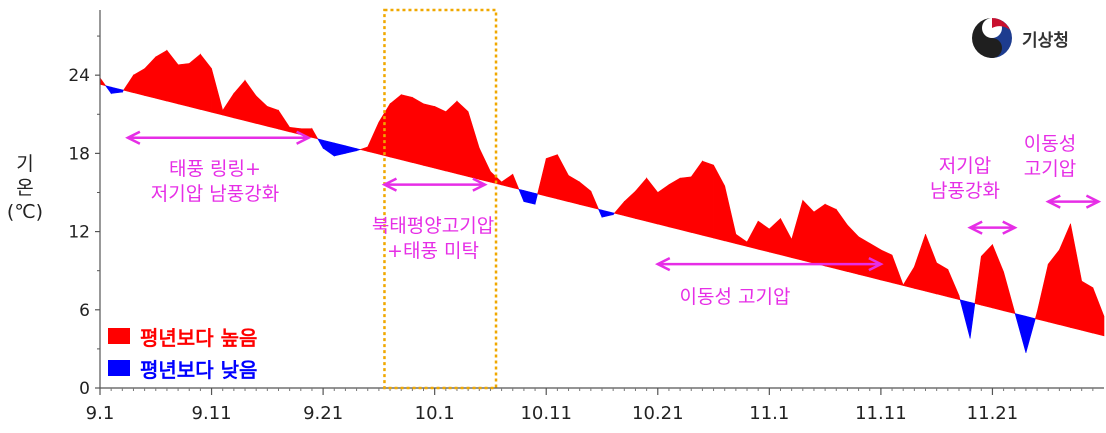 This screenshot has height=433, width=1106. I want to click on y-tick-label: 0, so click(84, 389).